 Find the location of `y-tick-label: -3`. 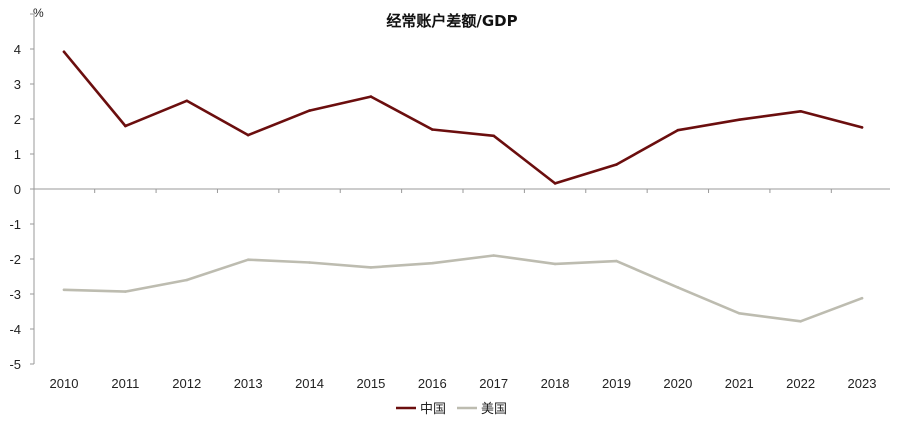

y-tick-label: -3 is located at coordinates (15, 294).